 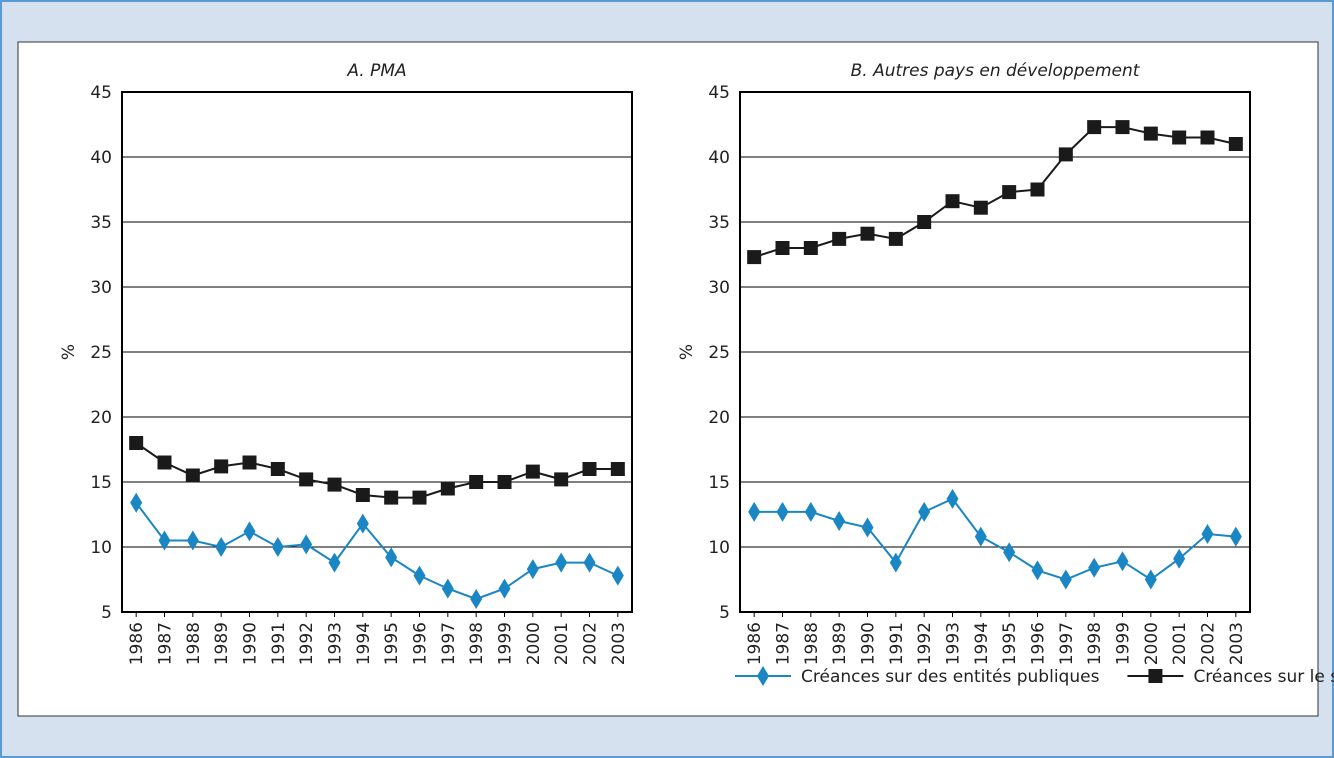 What do you see at coordinates (279, 643) in the screenshot?
I see `x-tick-label: 1991` at bounding box center [279, 643].